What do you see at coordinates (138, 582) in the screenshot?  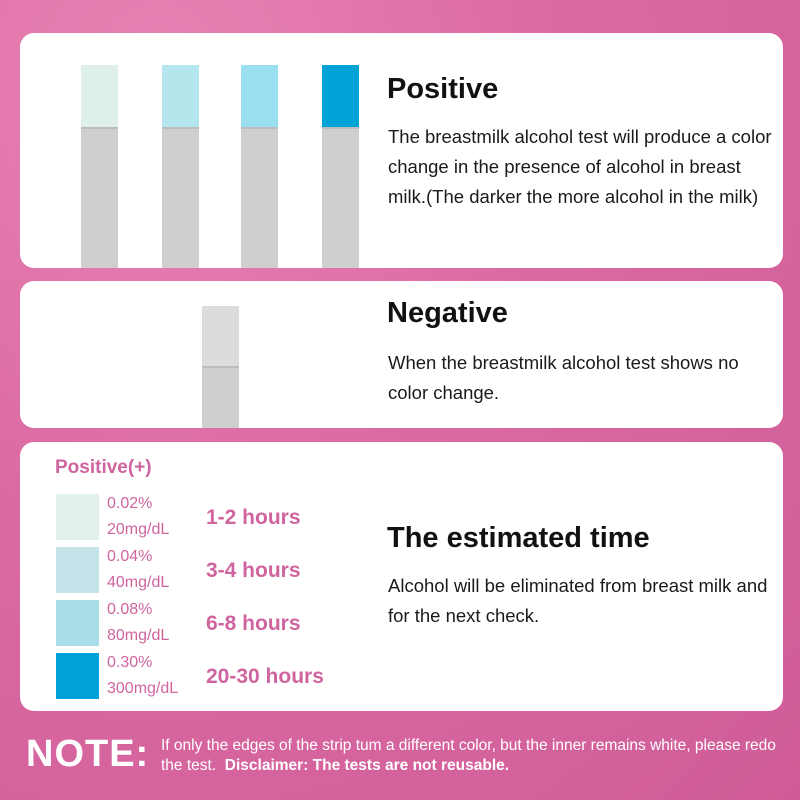 I see `alcohol-mg: 40mg/dL` at bounding box center [138, 582].